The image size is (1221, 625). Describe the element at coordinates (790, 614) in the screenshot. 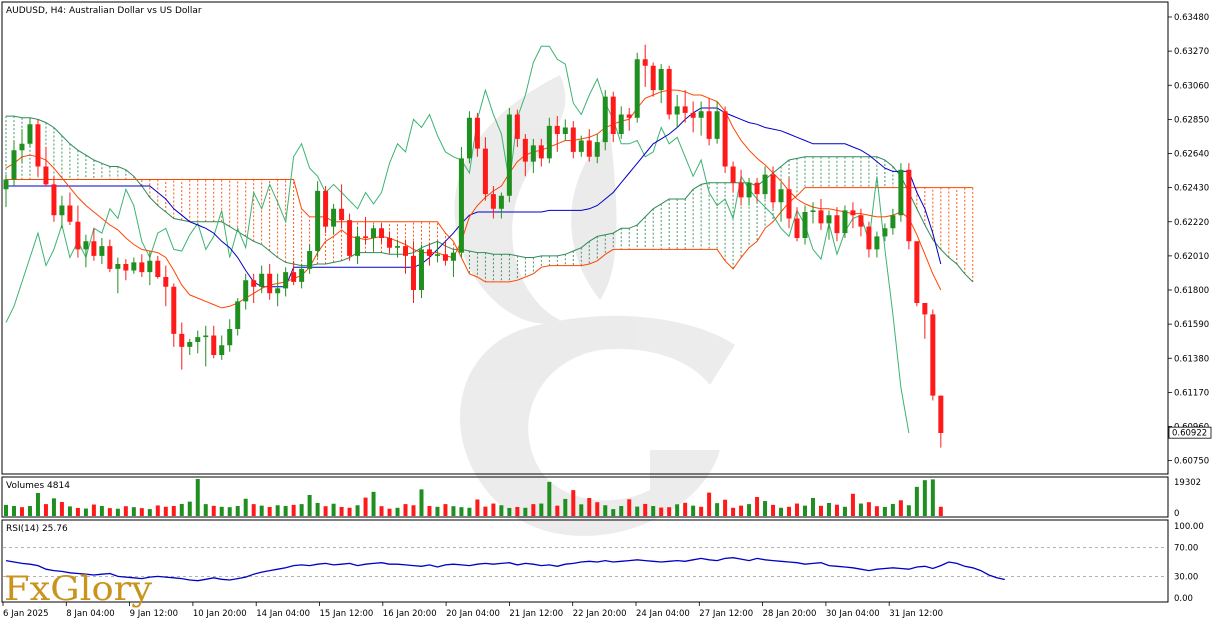

I see `time-tick-label: 28 Jan 20:00` at that location.